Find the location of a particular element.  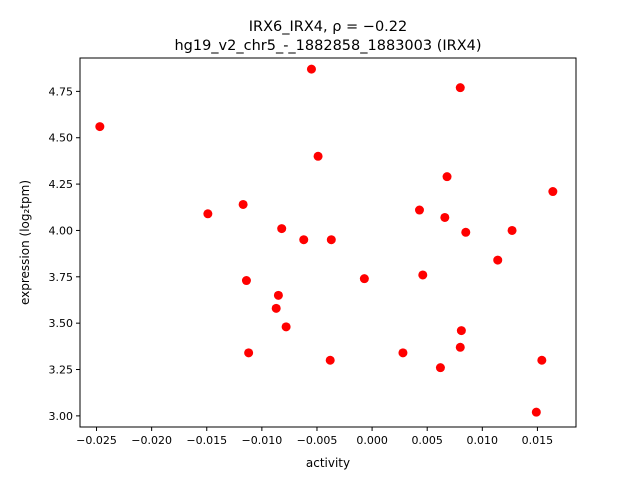

y-tick-label: 3.25 is located at coordinates (61, 370).